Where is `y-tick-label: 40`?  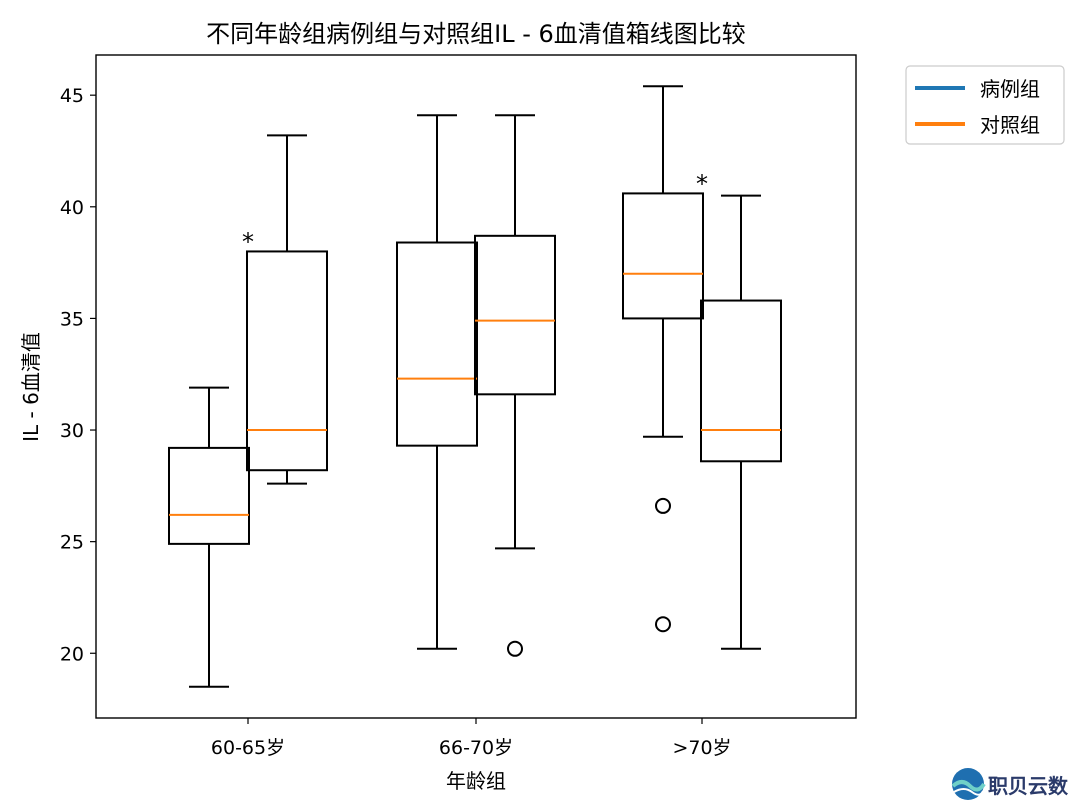
y-tick-label: 40 is located at coordinates (72, 208).